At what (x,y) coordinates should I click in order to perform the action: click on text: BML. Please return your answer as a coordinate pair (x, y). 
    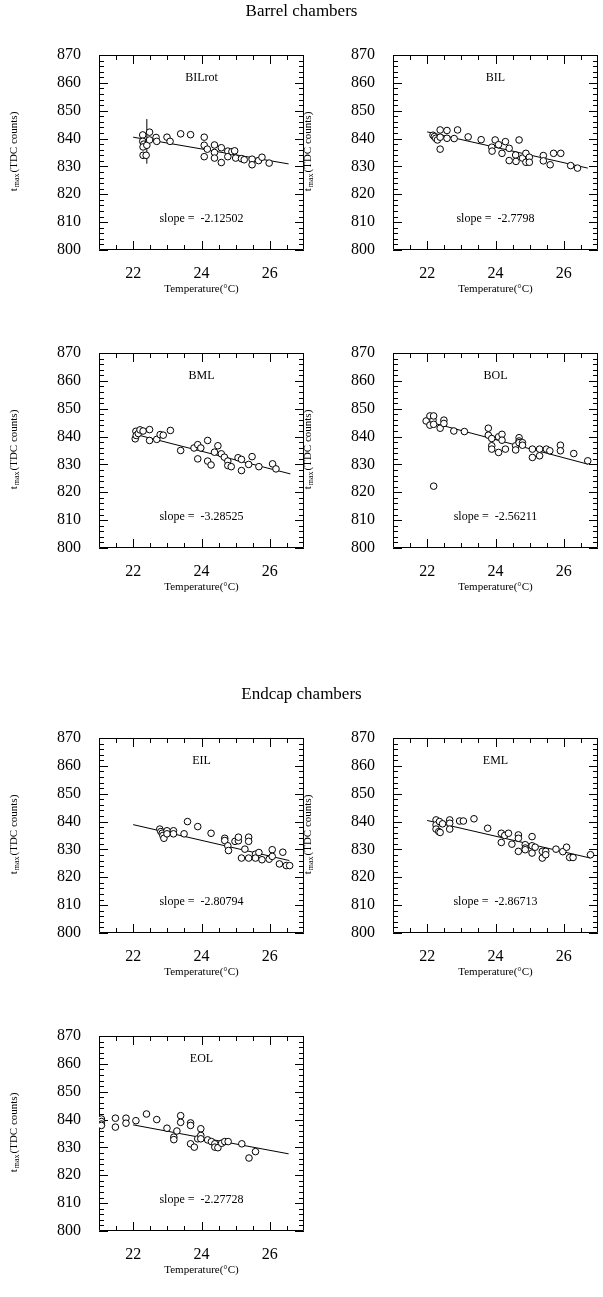
    Looking at the image, I should click on (201, 375).